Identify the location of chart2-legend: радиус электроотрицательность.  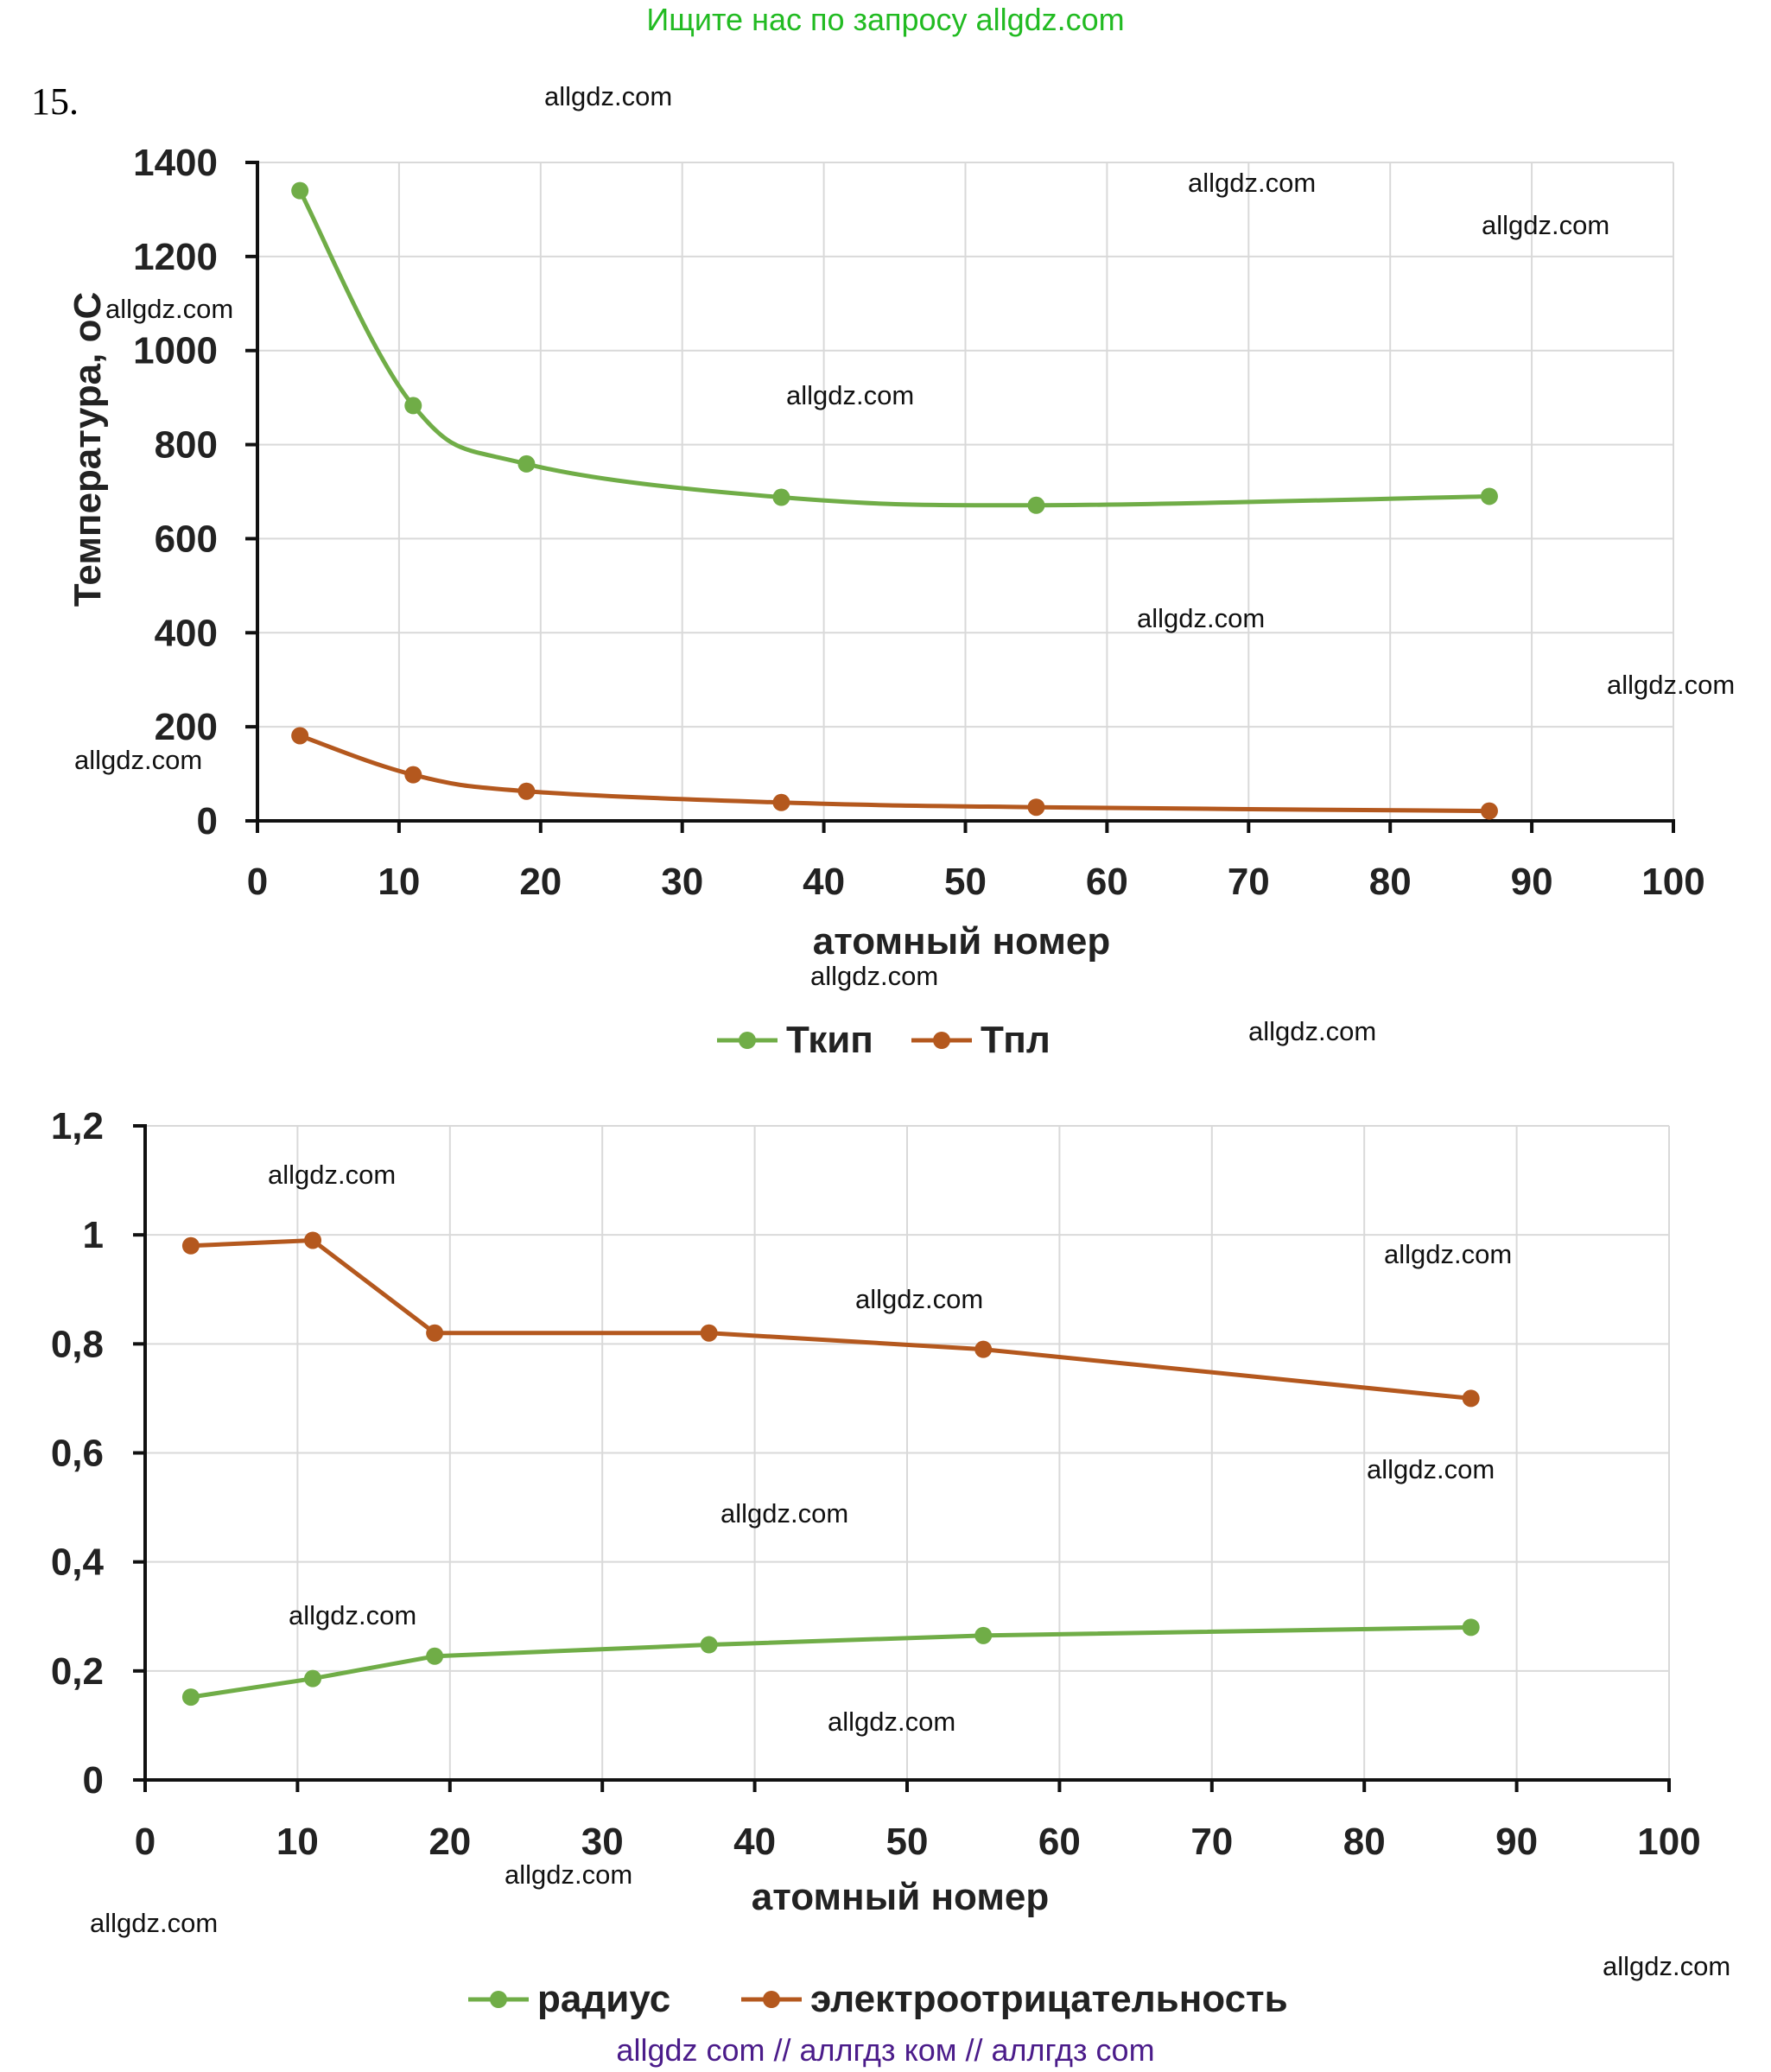
(878, 1999).